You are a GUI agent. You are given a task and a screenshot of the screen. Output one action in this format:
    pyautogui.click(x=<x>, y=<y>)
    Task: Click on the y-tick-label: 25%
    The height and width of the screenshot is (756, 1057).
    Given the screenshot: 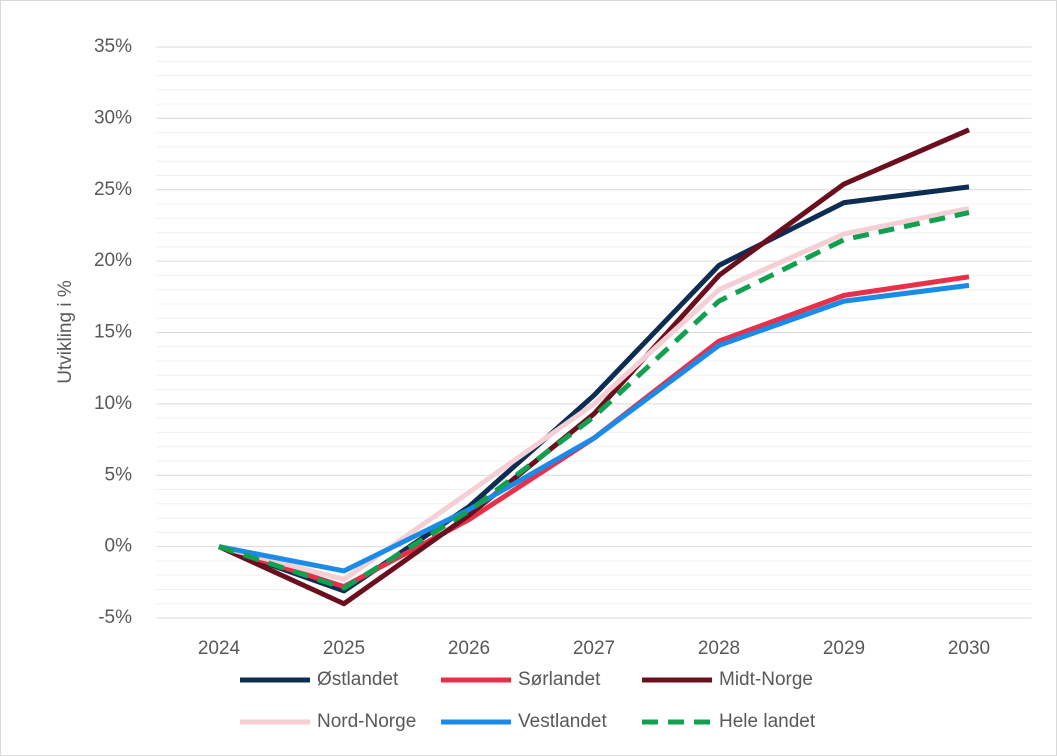 What is the action you would take?
    pyautogui.click(x=113, y=189)
    